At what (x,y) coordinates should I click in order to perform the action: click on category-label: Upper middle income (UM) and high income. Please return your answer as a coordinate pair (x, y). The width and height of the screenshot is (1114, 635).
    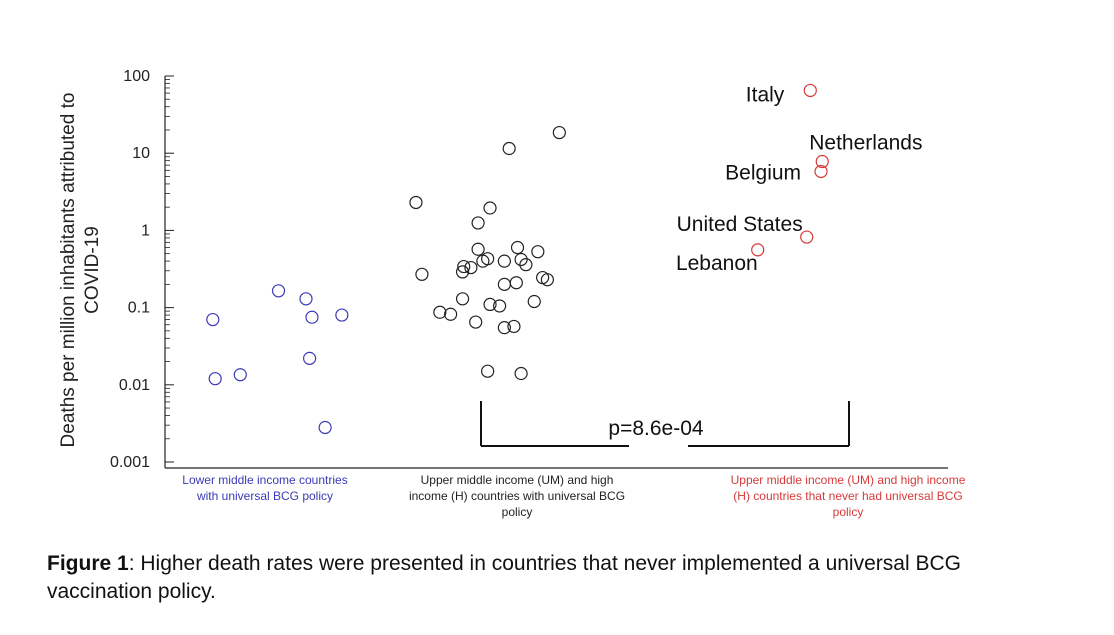
    Looking at the image, I should click on (848, 480).